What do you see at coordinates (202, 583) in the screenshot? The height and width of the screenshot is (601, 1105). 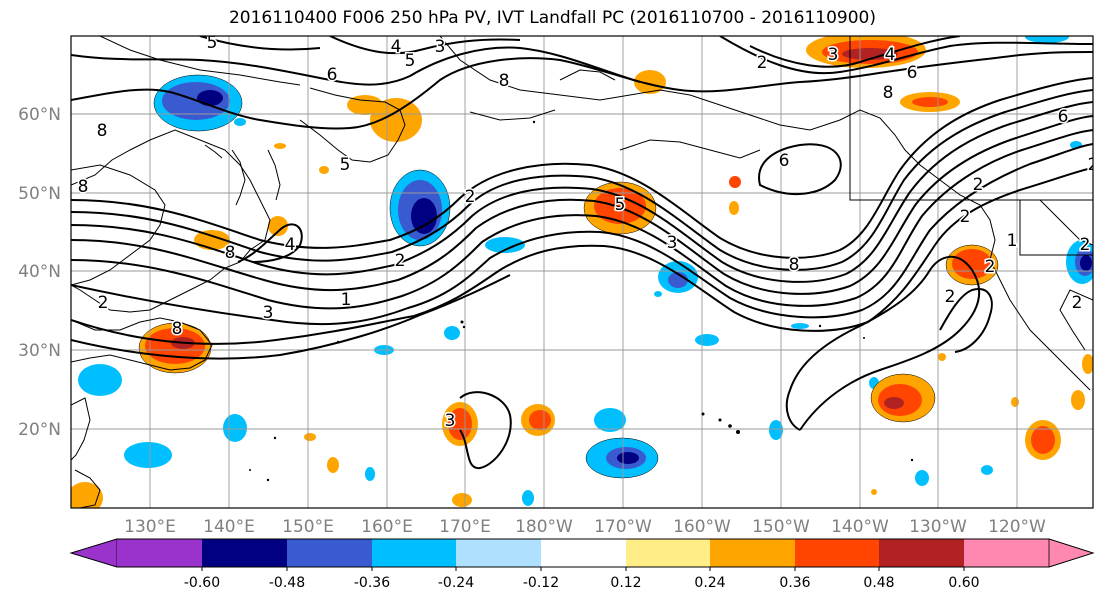 I see `colorbar-tick-label: -0.60` at bounding box center [202, 583].